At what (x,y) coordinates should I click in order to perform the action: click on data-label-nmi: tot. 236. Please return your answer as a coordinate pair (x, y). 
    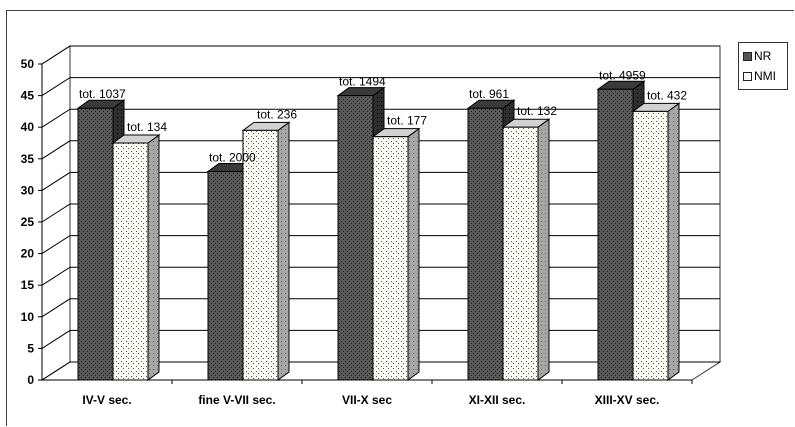
    Looking at the image, I should click on (277, 114).